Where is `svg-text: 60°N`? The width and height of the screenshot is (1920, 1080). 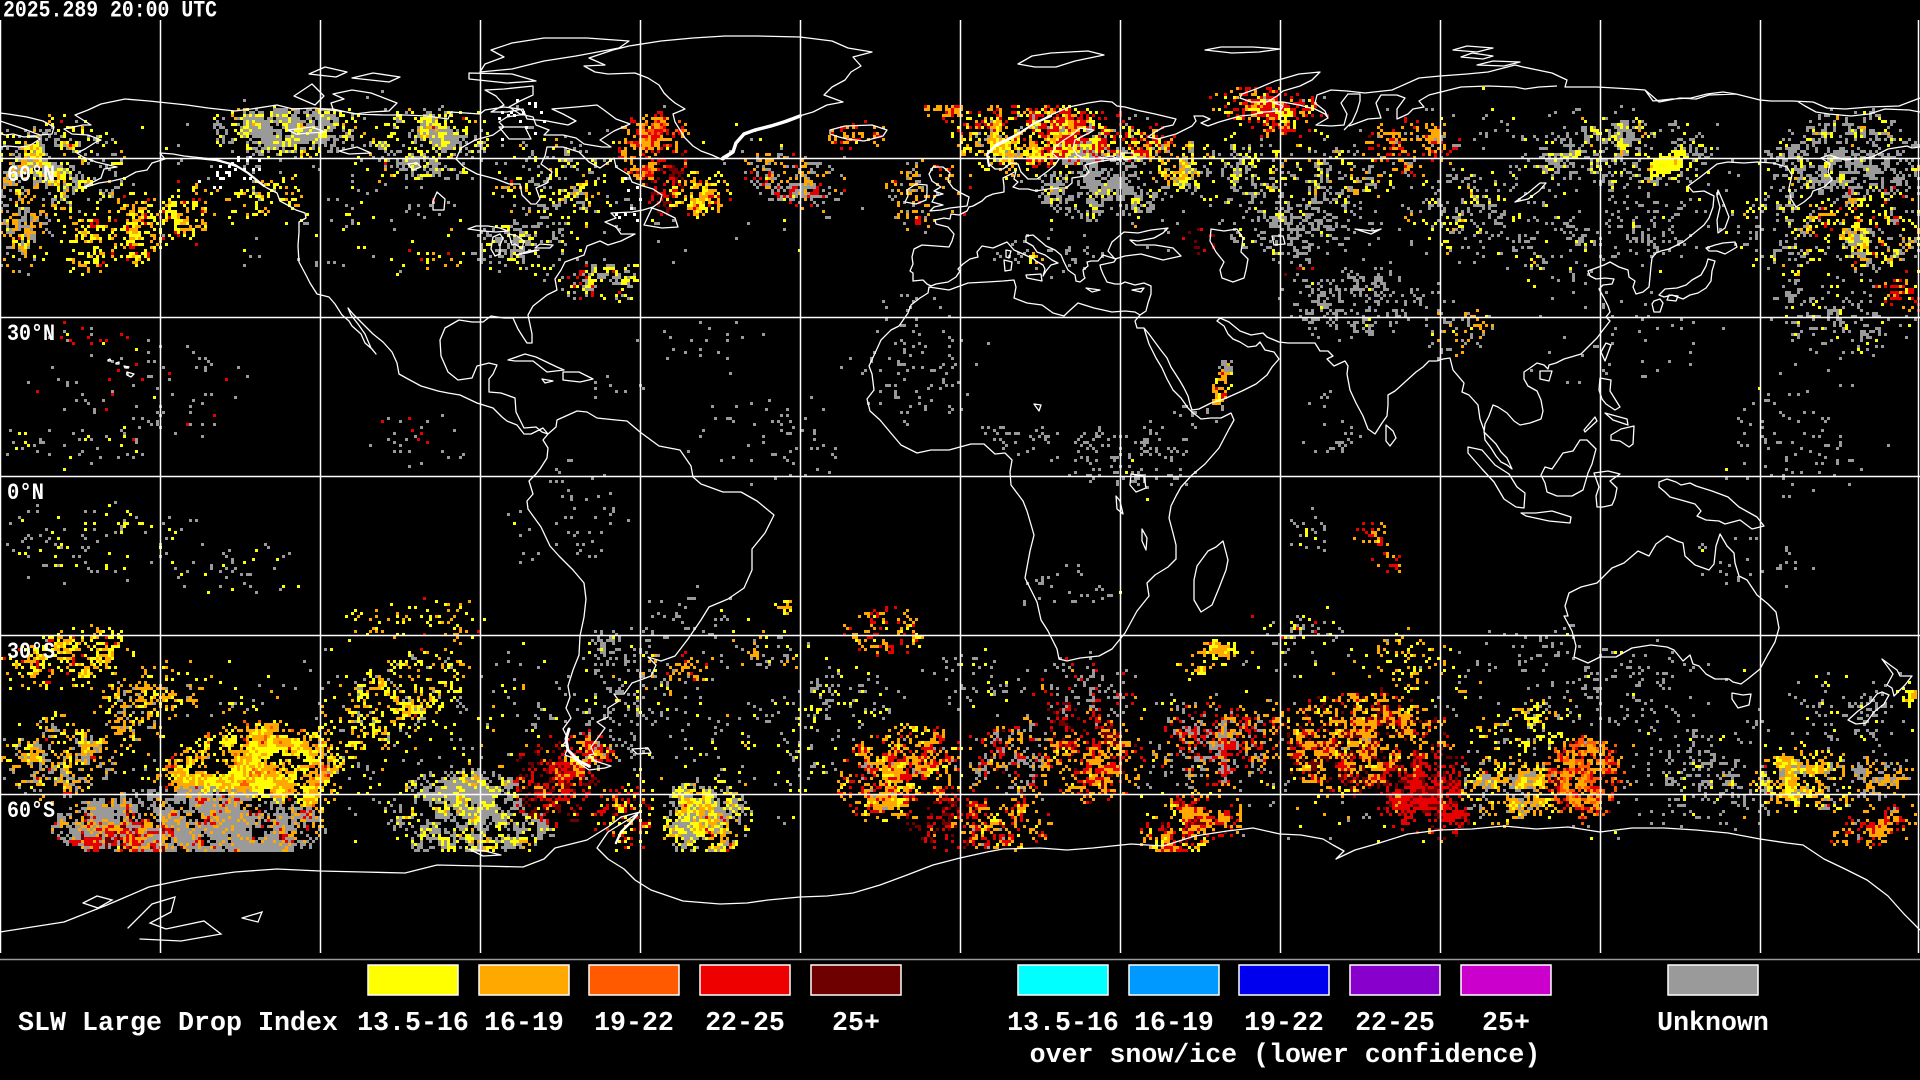 svg-text: 60°N is located at coordinates (31, 175).